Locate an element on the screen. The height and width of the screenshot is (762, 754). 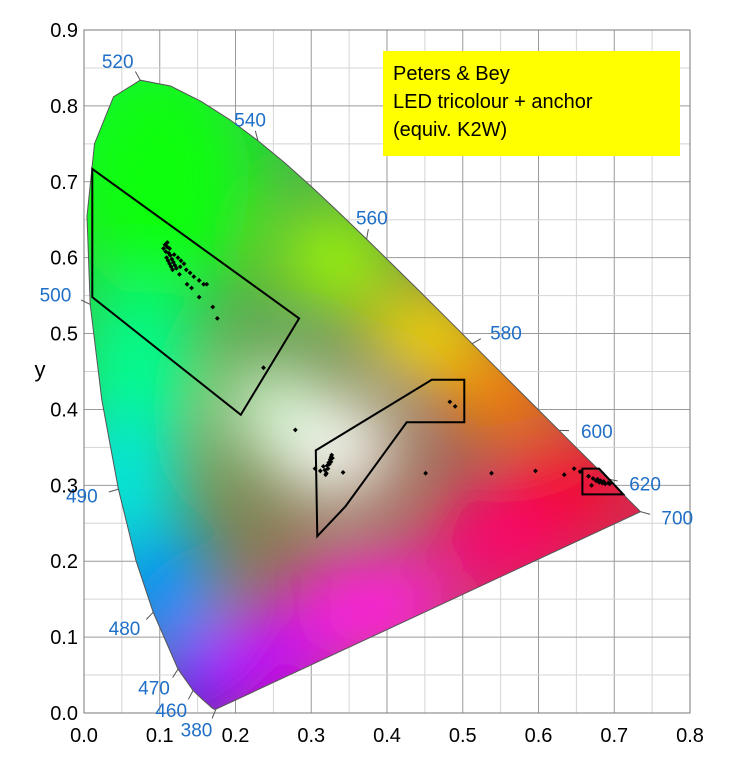
x-tick-label: 0.2 is located at coordinates (236, 736).